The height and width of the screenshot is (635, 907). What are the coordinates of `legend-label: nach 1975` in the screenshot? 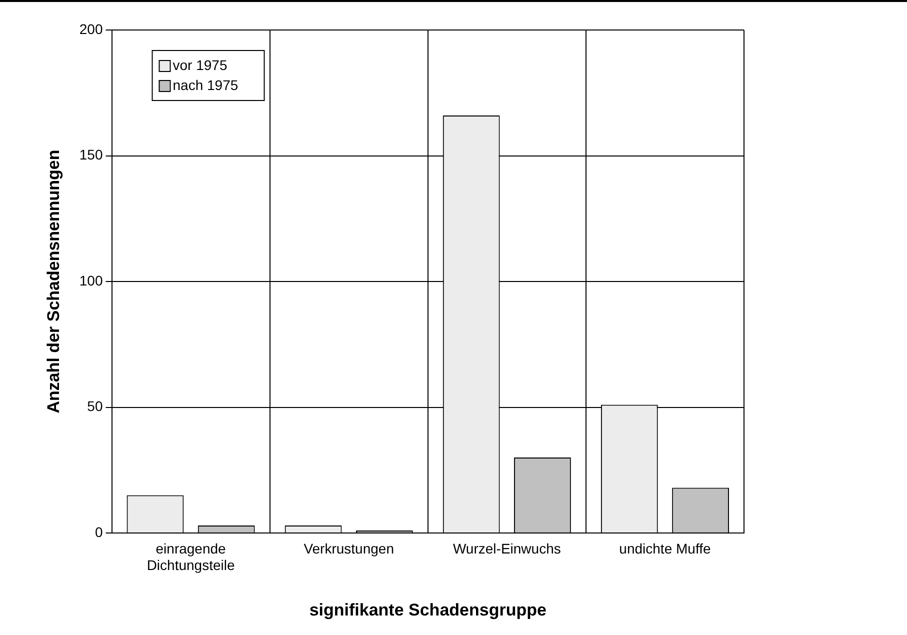 It's located at (205, 84).